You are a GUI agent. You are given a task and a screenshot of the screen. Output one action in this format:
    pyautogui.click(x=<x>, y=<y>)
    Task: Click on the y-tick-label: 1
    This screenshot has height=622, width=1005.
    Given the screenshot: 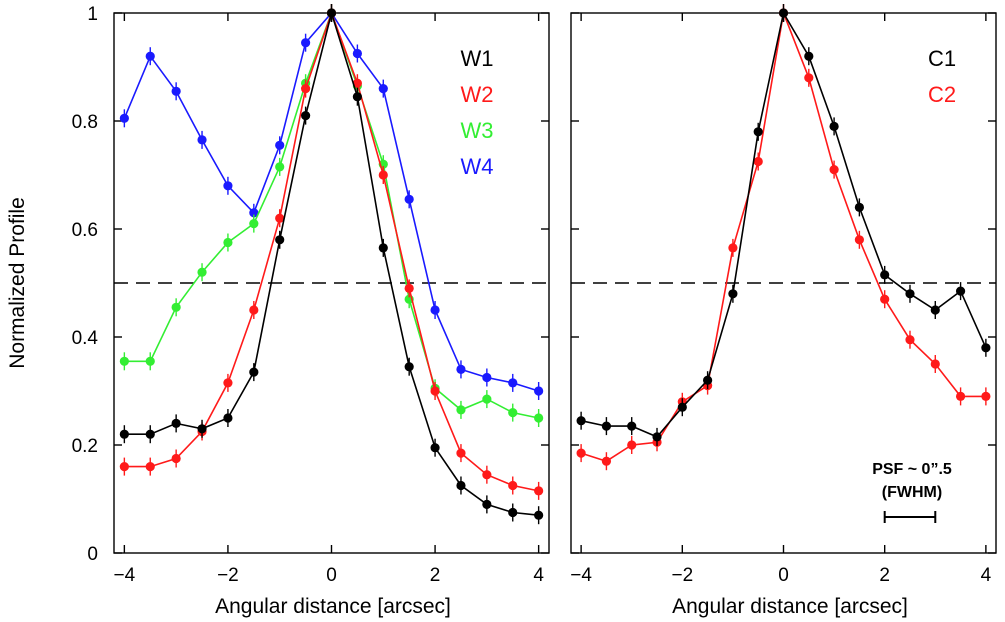 What is the action you would take?
    pyautogui.click(x=92, y=14)
    